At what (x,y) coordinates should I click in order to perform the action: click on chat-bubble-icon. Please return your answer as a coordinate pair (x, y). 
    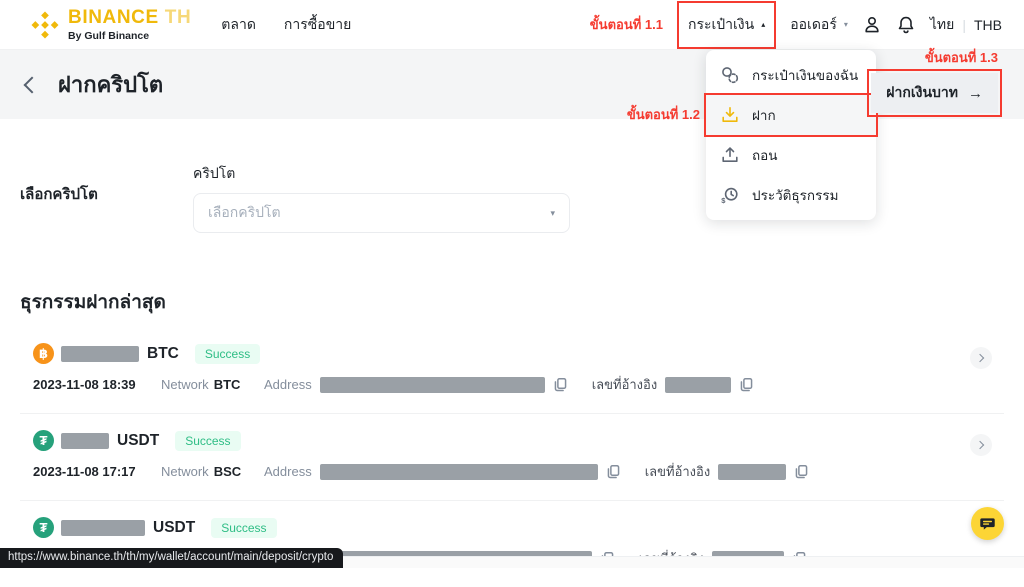
    Looking at the image, I should click on (987, 523).